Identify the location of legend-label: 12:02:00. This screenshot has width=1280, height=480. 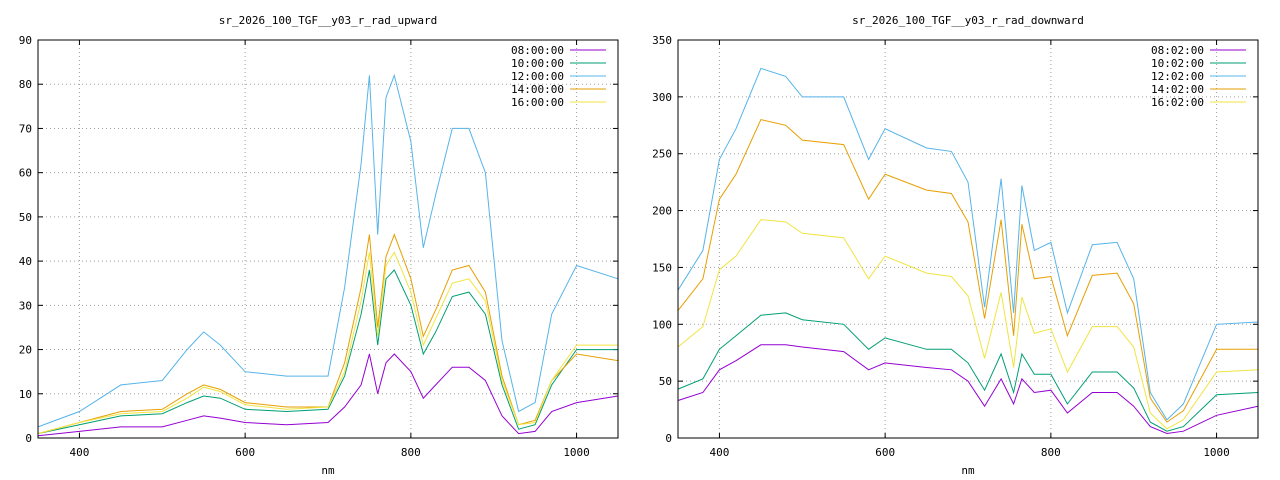
(1177, 76).